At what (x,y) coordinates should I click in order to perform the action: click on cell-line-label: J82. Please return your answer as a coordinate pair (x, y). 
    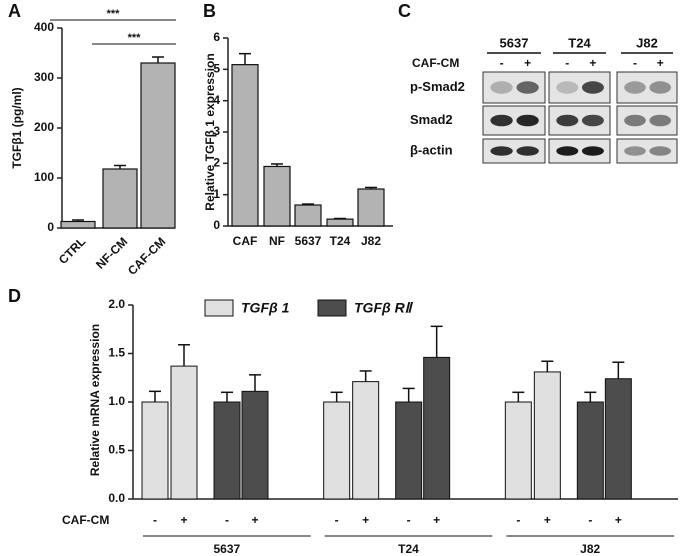
    Looking at the image, I should click on (647, 42).